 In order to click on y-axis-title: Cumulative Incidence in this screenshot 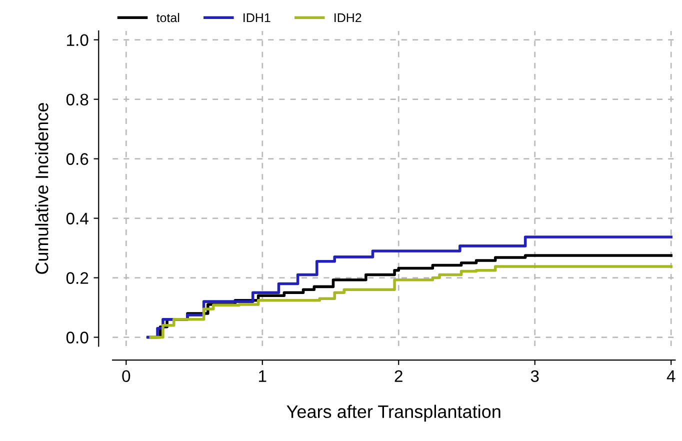, I will do `click(41, 188)`.